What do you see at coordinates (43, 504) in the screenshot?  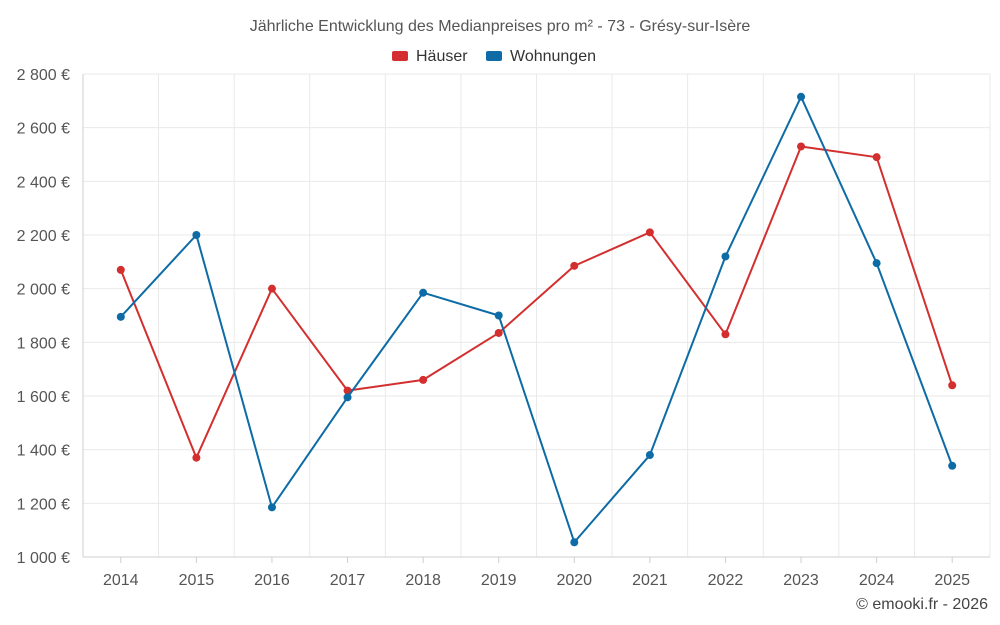 I see `y-tick-label: 1 200 €` at bounding box center [43, 504].